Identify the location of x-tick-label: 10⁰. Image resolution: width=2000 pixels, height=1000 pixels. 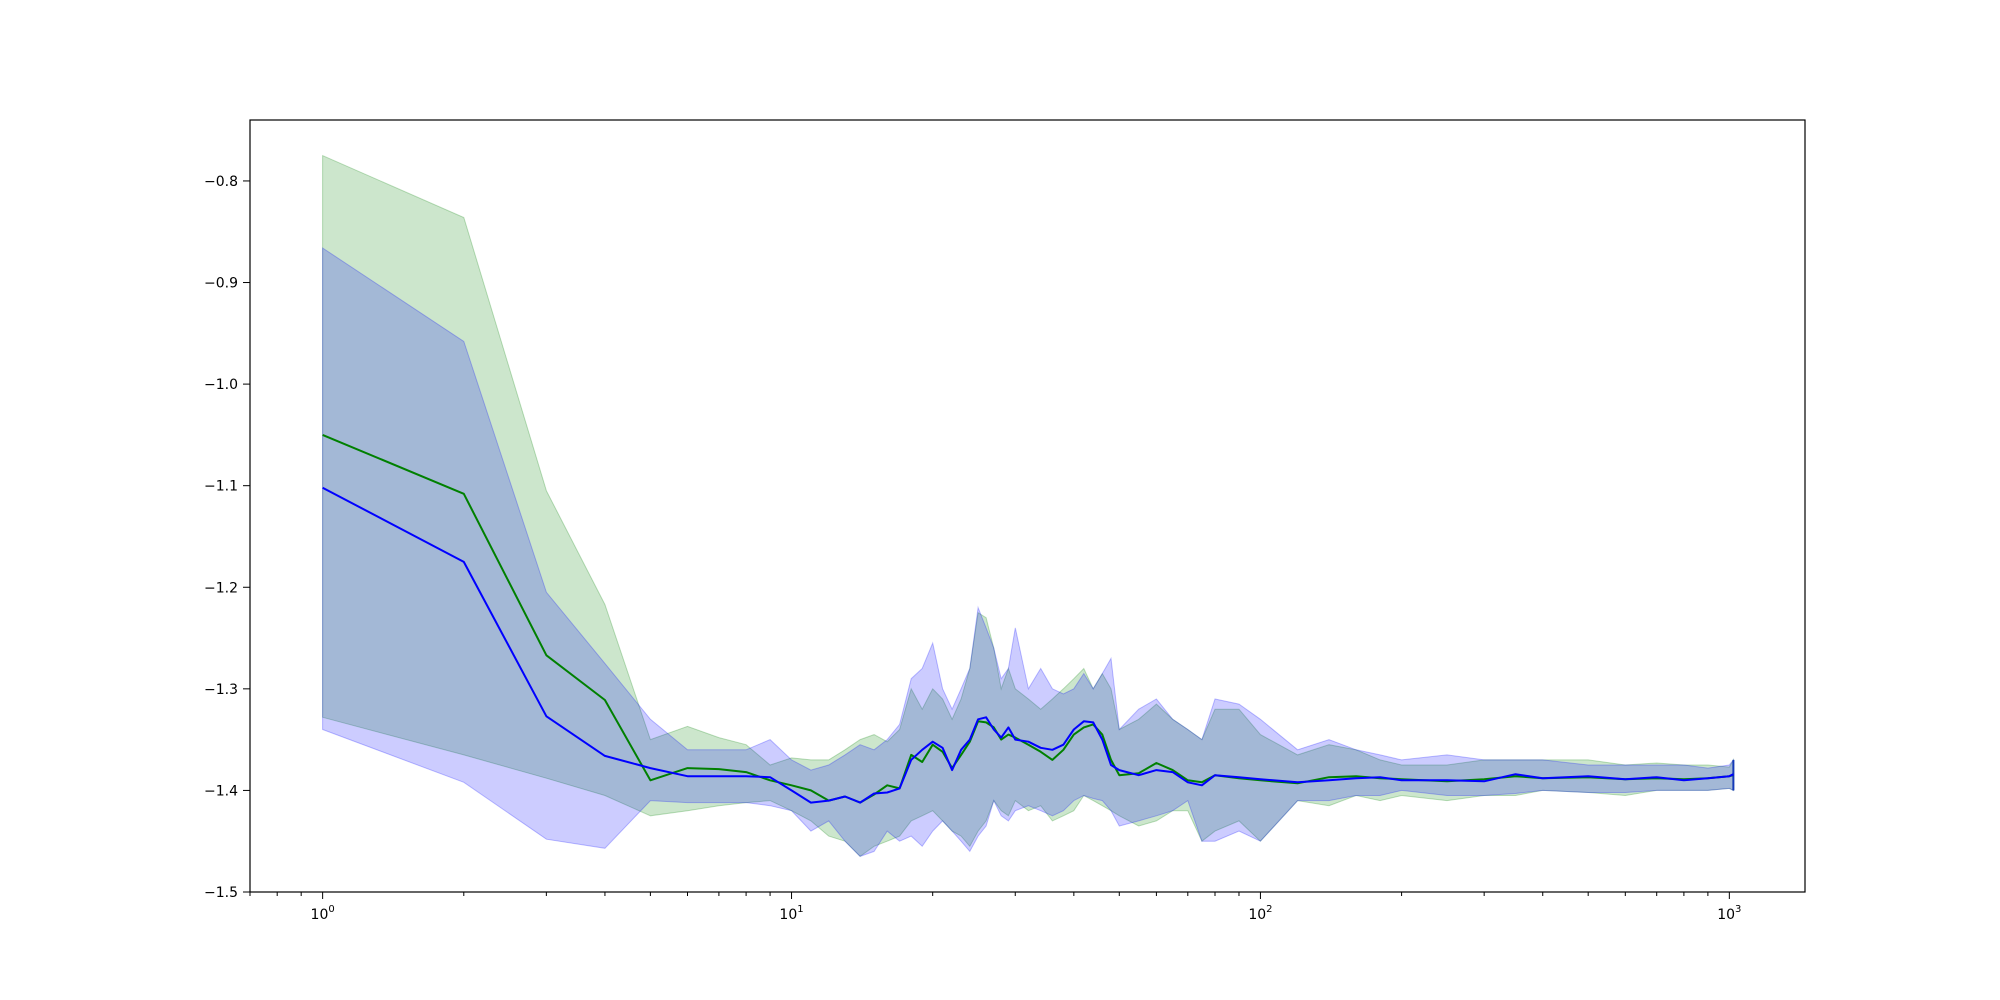
(323, 913).